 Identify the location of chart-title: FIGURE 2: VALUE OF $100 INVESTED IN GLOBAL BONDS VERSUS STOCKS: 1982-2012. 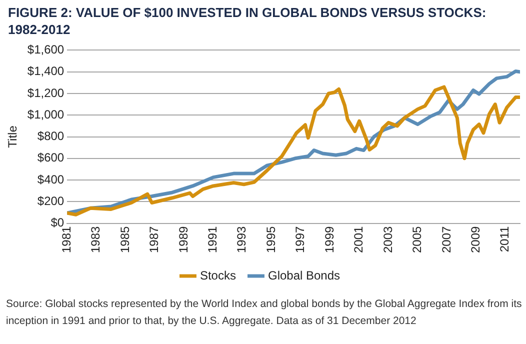
(248, 21).